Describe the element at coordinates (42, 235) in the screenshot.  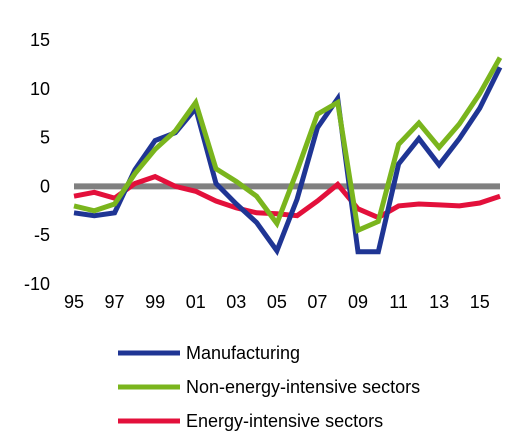
I see `y-tick-label: -5` at that location.